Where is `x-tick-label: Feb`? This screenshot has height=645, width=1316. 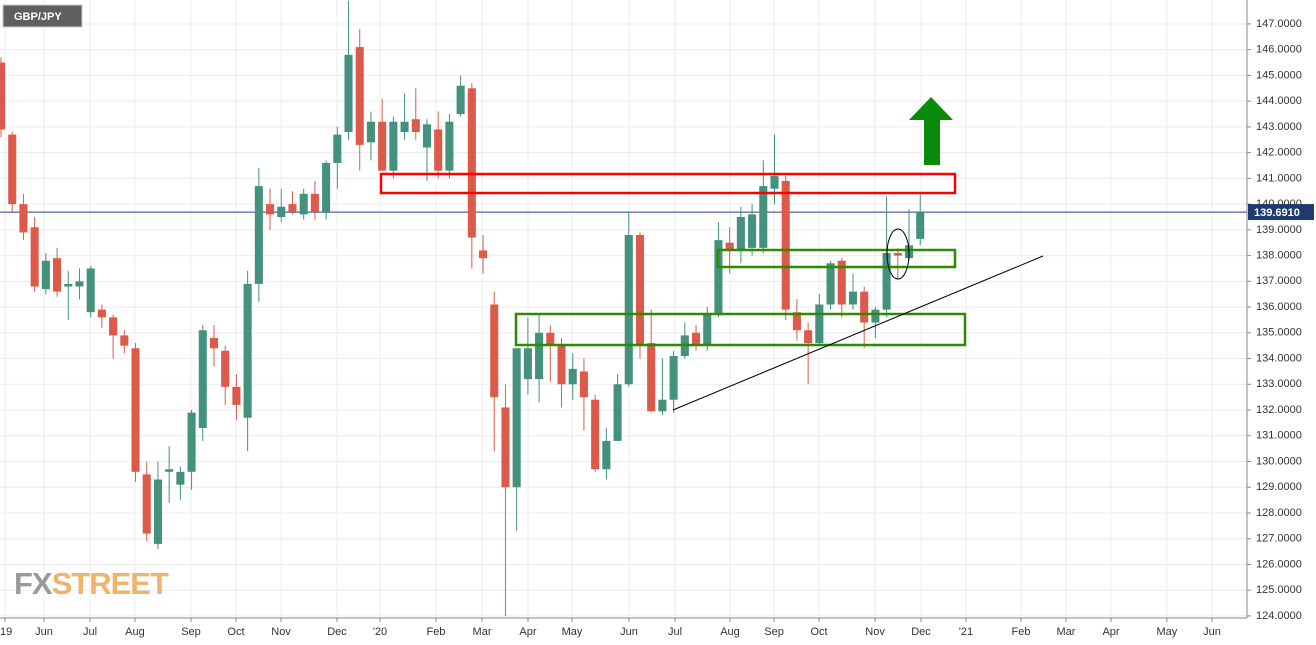
x-tick-label: Feb is located at coordinates (435, 632).